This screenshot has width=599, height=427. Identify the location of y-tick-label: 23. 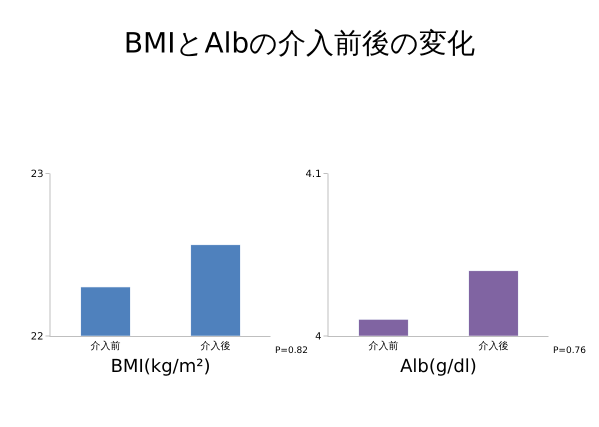
(37, 174).